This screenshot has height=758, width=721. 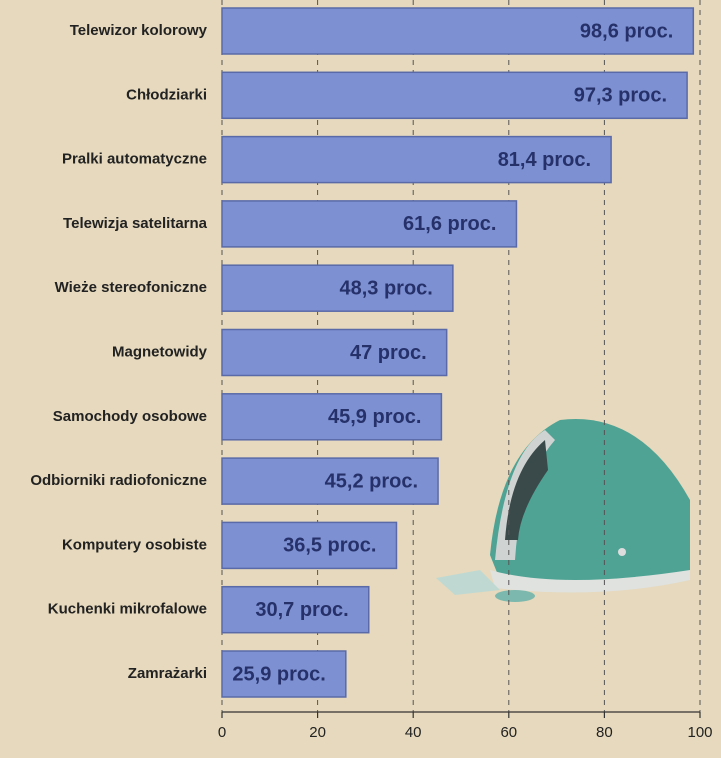 What do you see at coordinates (371, 481) in the screenshot?
I see `value-label: 45,2 proc.` at bounding box center [371, 481].